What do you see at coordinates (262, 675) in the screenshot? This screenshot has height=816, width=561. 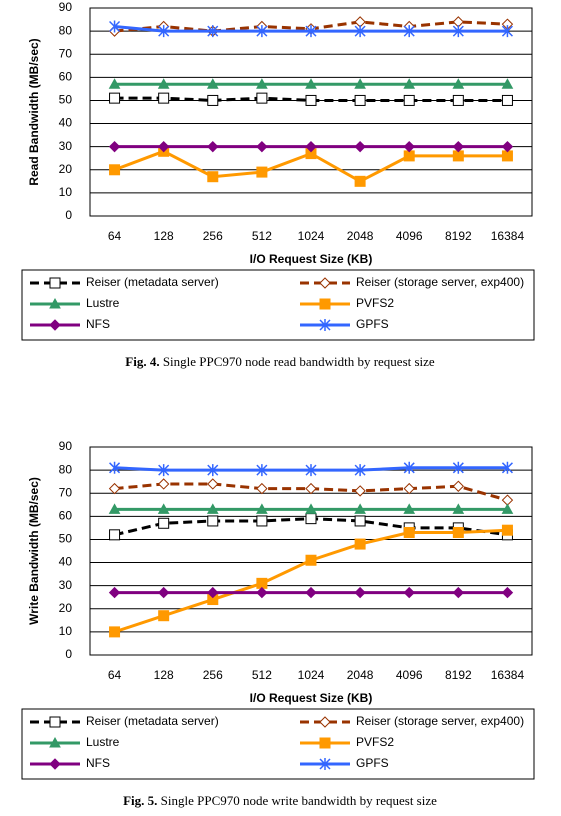 I see `x-tick-label: 512` at bounding box center [262, 675].